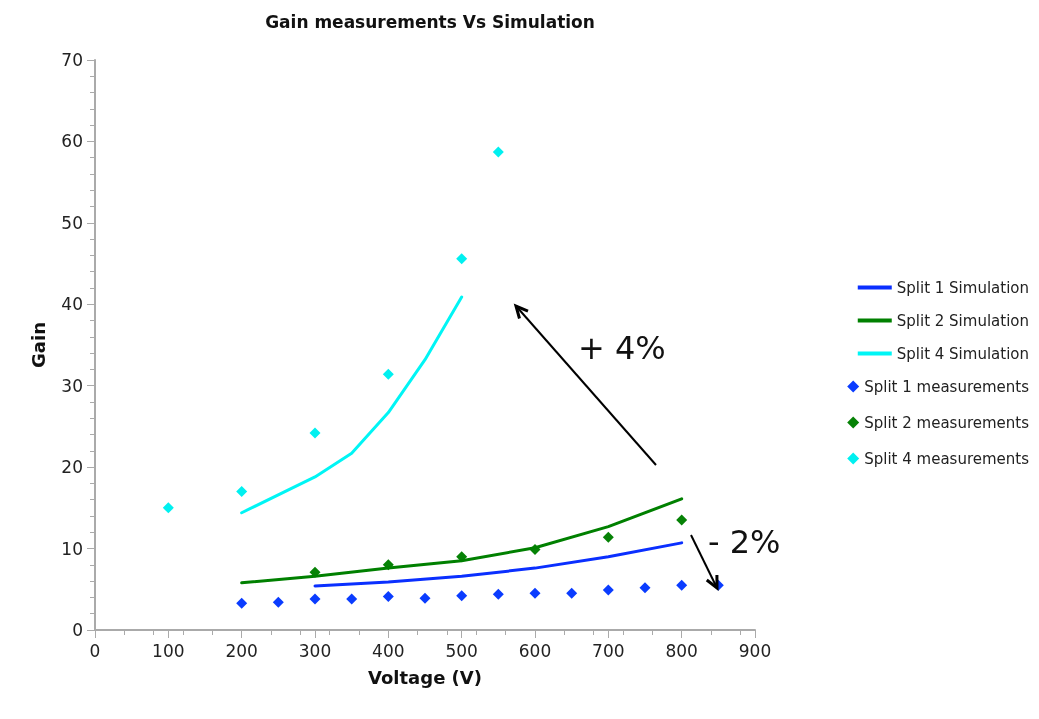 The height and width of the screenshot is (719, 1039). Describe the element at coordinates (744, 542) in the screenshot. I see `annotation: - 2%` at that location.